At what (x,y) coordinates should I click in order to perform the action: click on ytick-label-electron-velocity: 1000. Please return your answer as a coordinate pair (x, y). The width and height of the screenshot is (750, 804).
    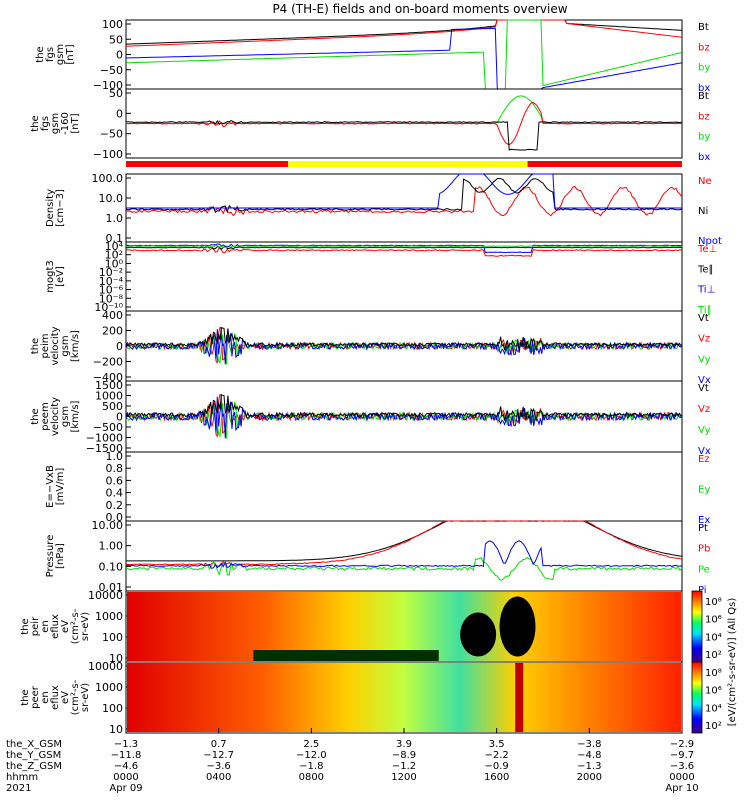
    Looking at the image, I should click on (109, 396).